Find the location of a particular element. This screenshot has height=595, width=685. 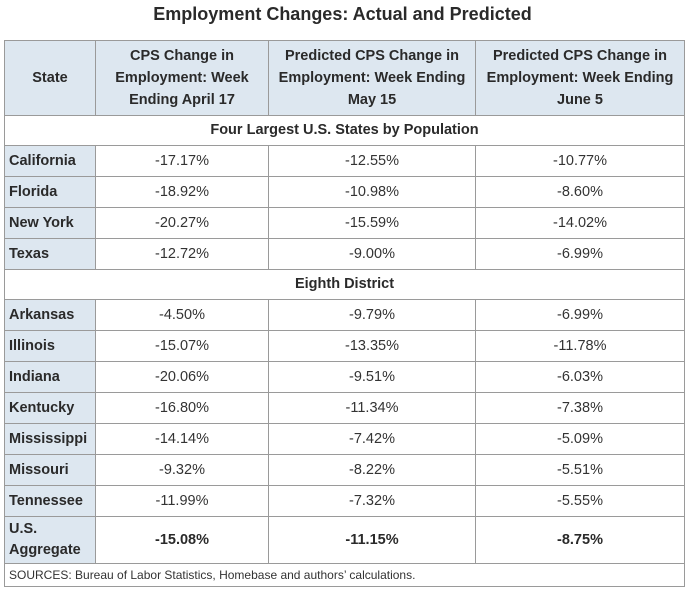

value-june-5-cell: -7.38% is located at coordinates (580, 408).